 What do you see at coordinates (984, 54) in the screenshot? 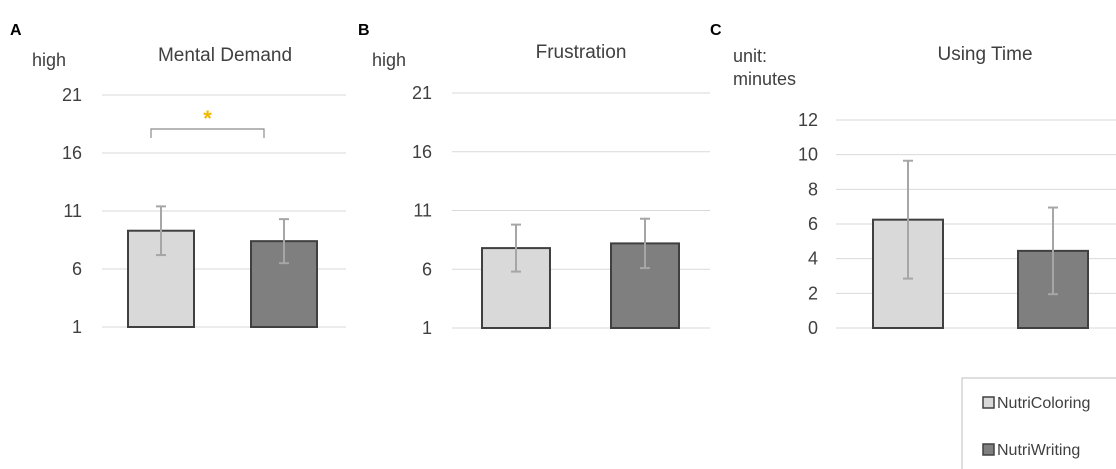
I see `chart-title: Using Time` at bounding box center [984, 54].